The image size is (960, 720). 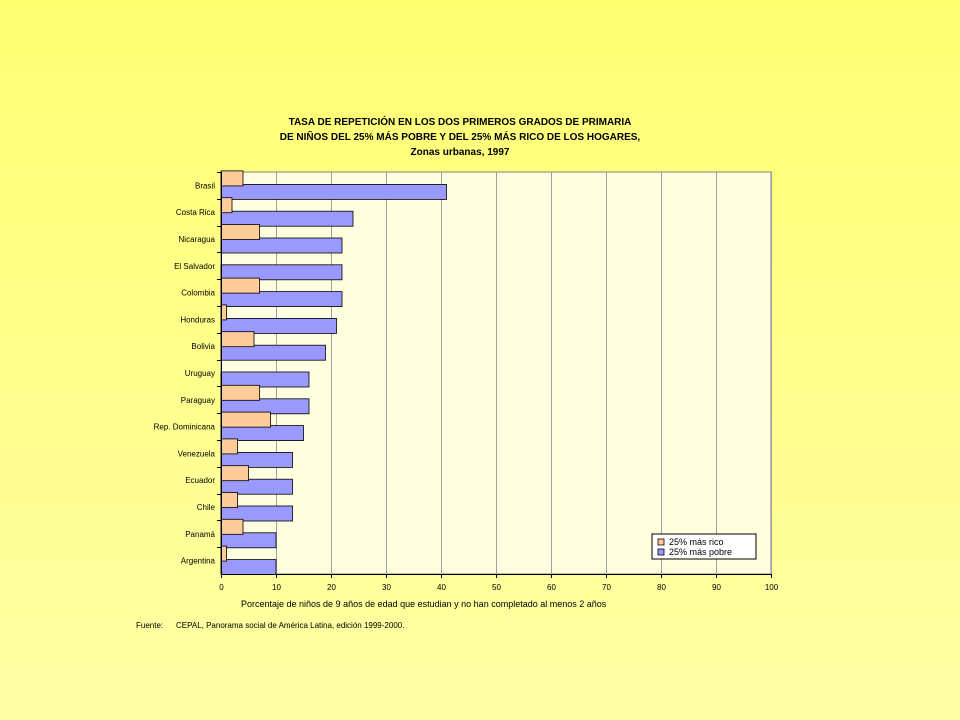 I want to click on category-label-11: Ecuador, so click(x=200, y=480).